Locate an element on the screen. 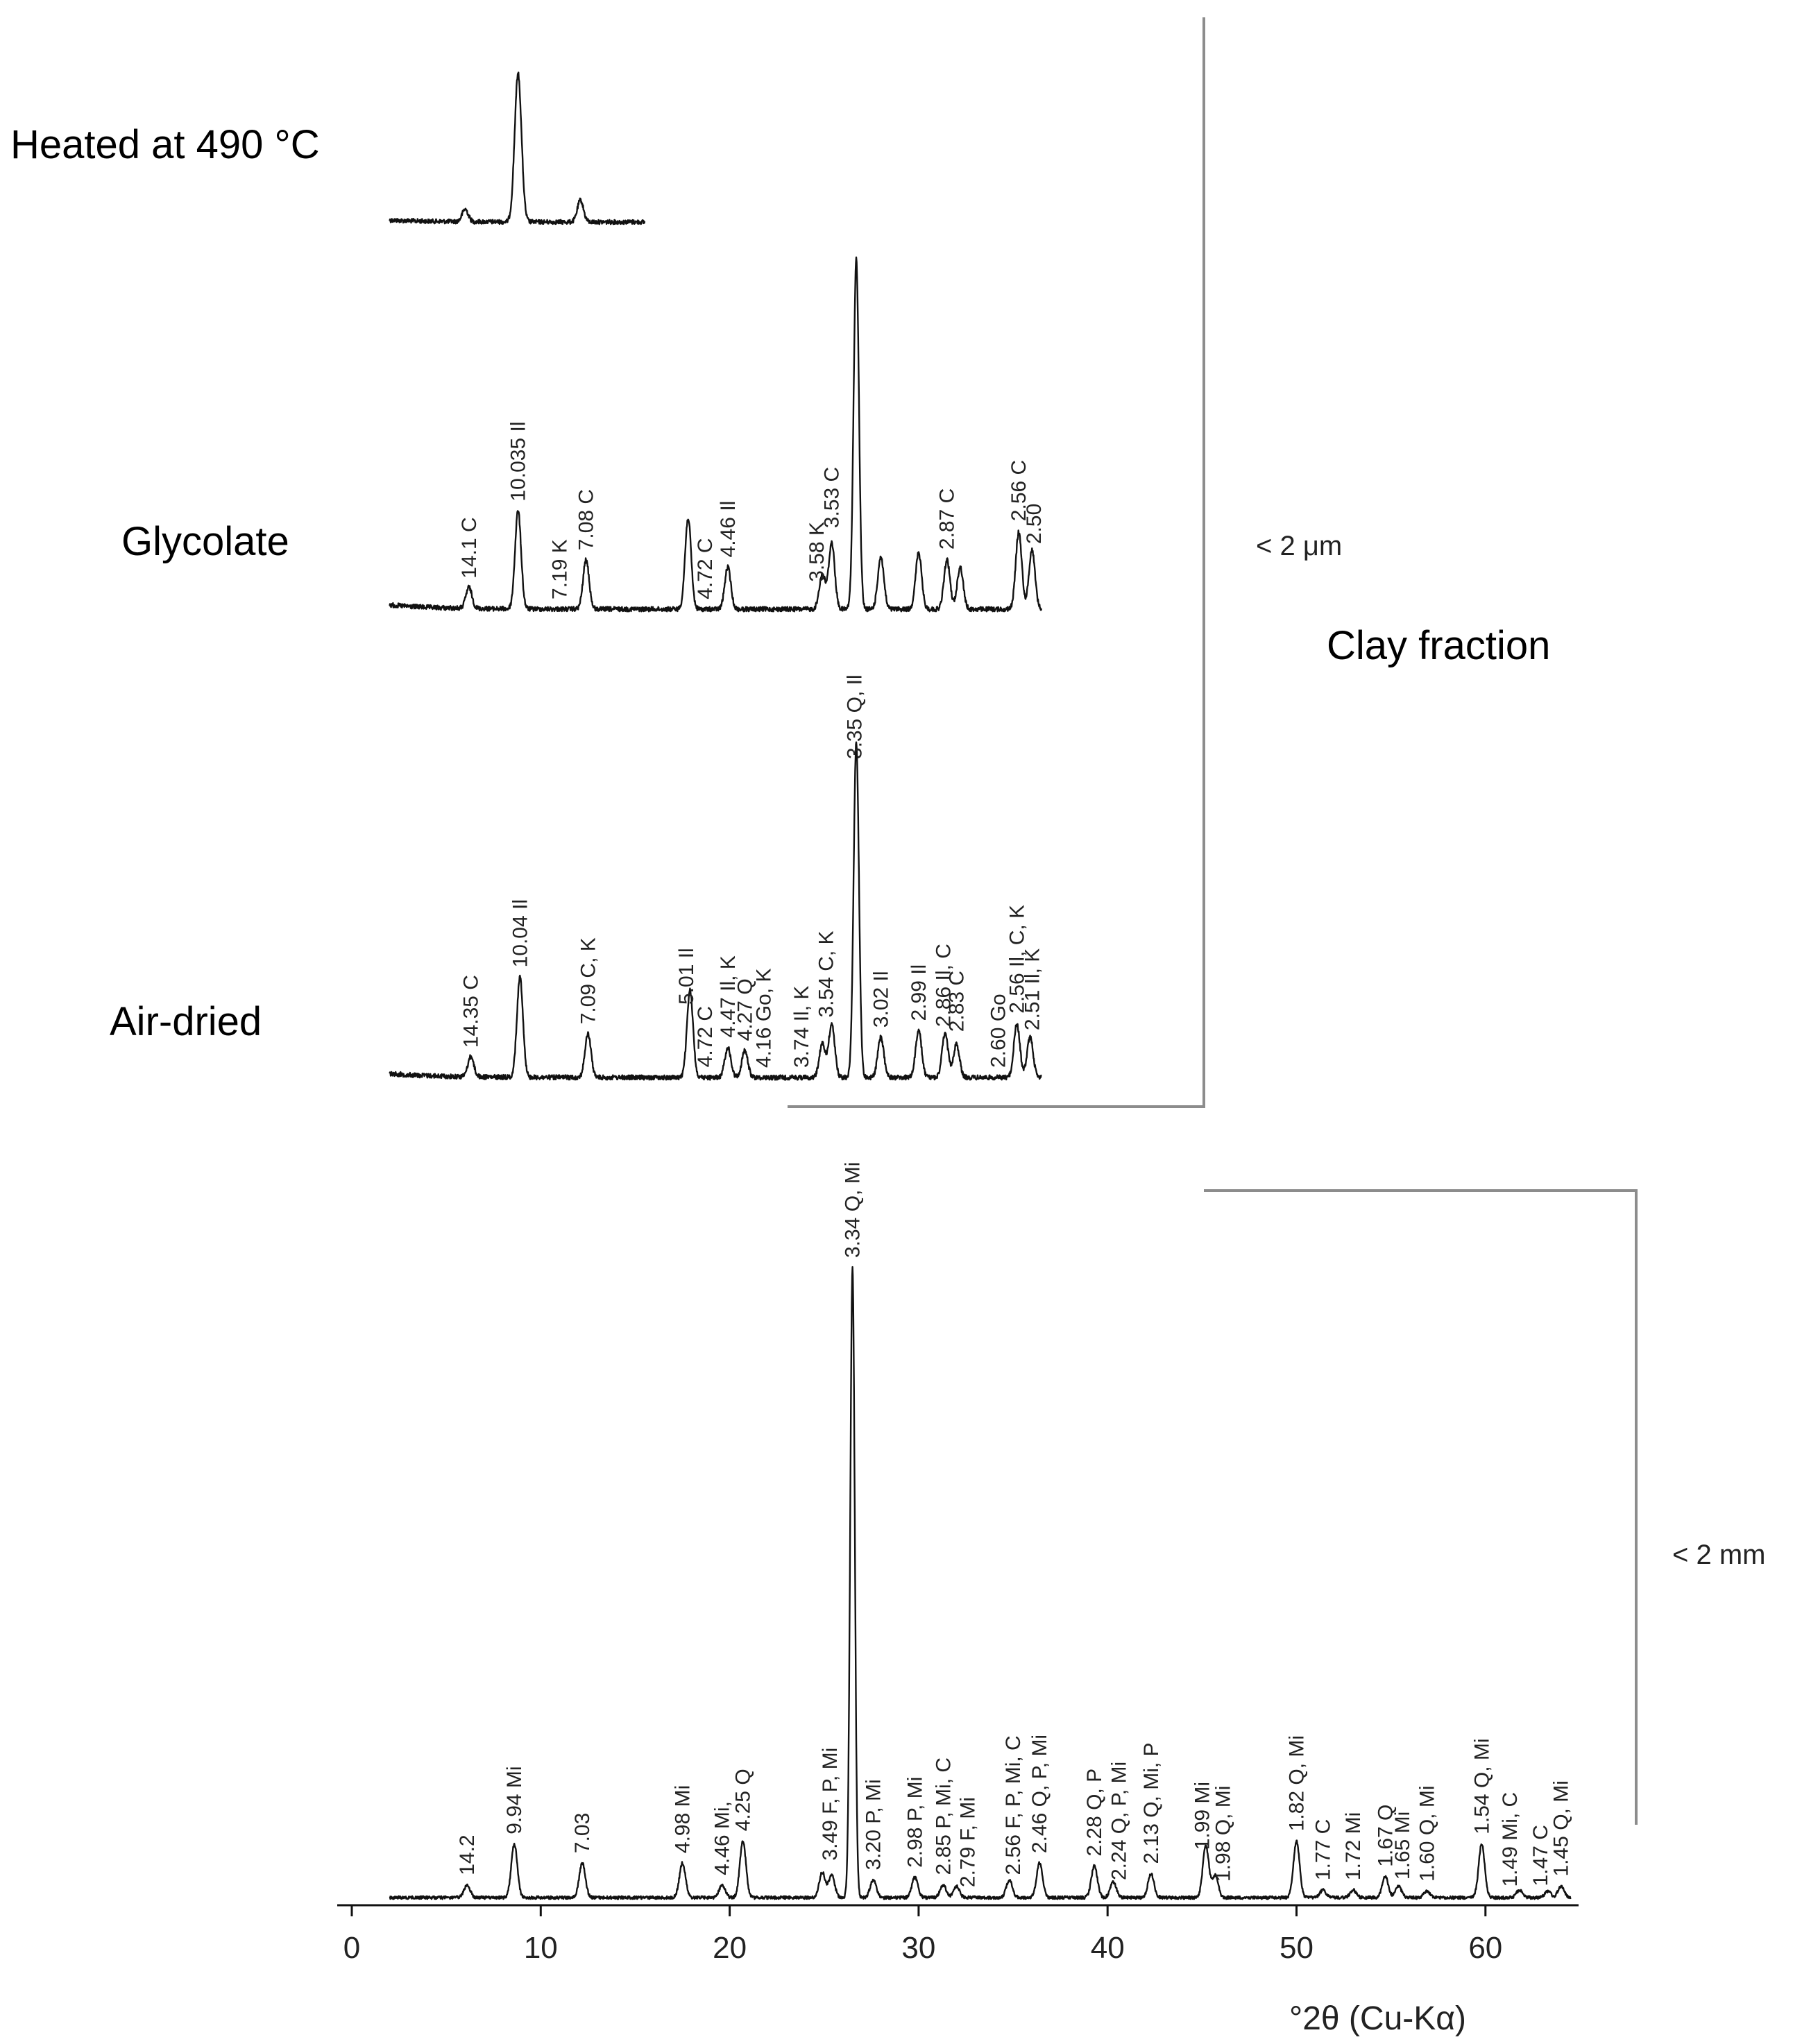 The image size is (1802, 2044). peak-label: 1.67 Q is located at coordinates (1386, 1836).